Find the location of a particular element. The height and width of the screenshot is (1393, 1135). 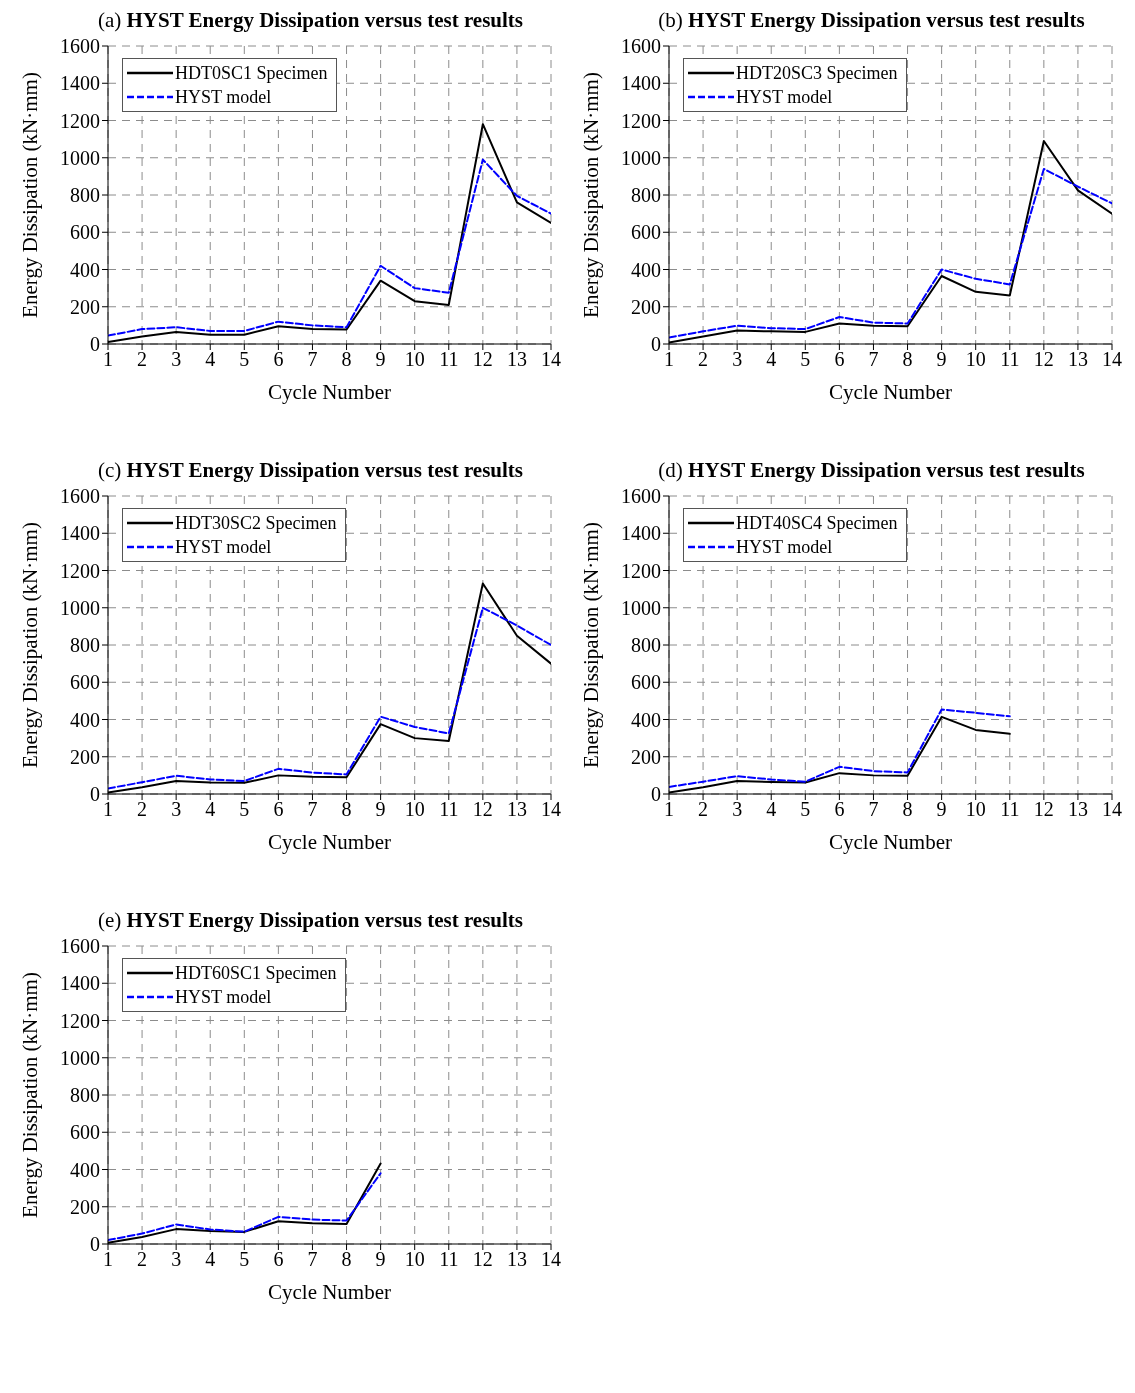

legend-label: HDT40SC4 Specimen is located at coordinates (817, 523).